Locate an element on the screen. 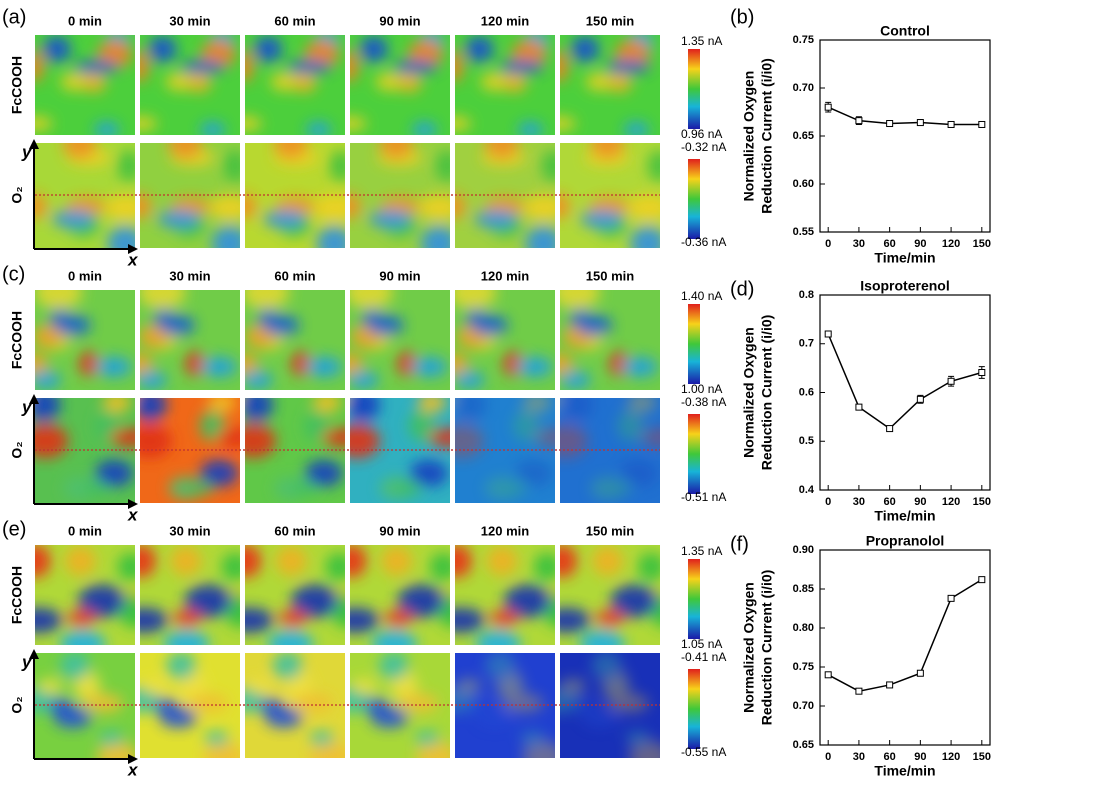 The height and width of the screenshot is (787, 1100). x-tick-label: 150 is located at coordinates (982, 502).